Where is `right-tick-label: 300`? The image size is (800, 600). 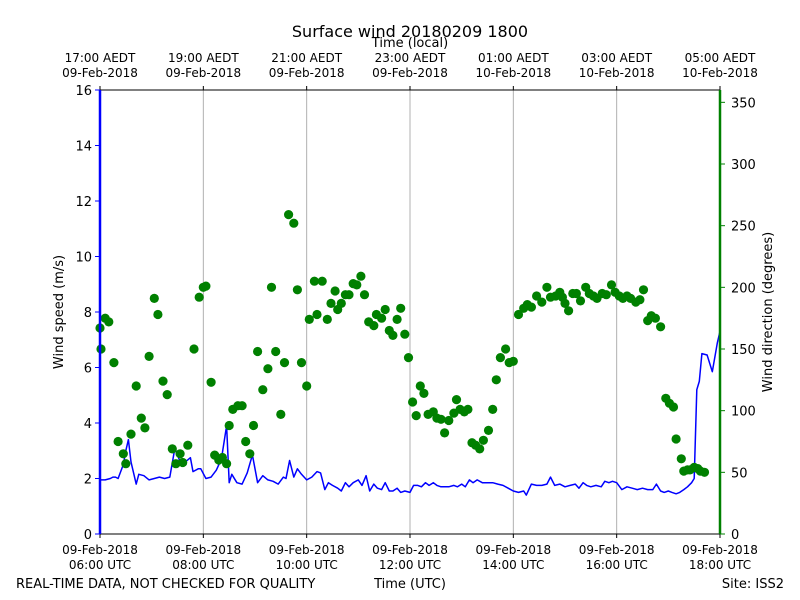
right-tick-label: 300 is located at coordinates (743, 165).